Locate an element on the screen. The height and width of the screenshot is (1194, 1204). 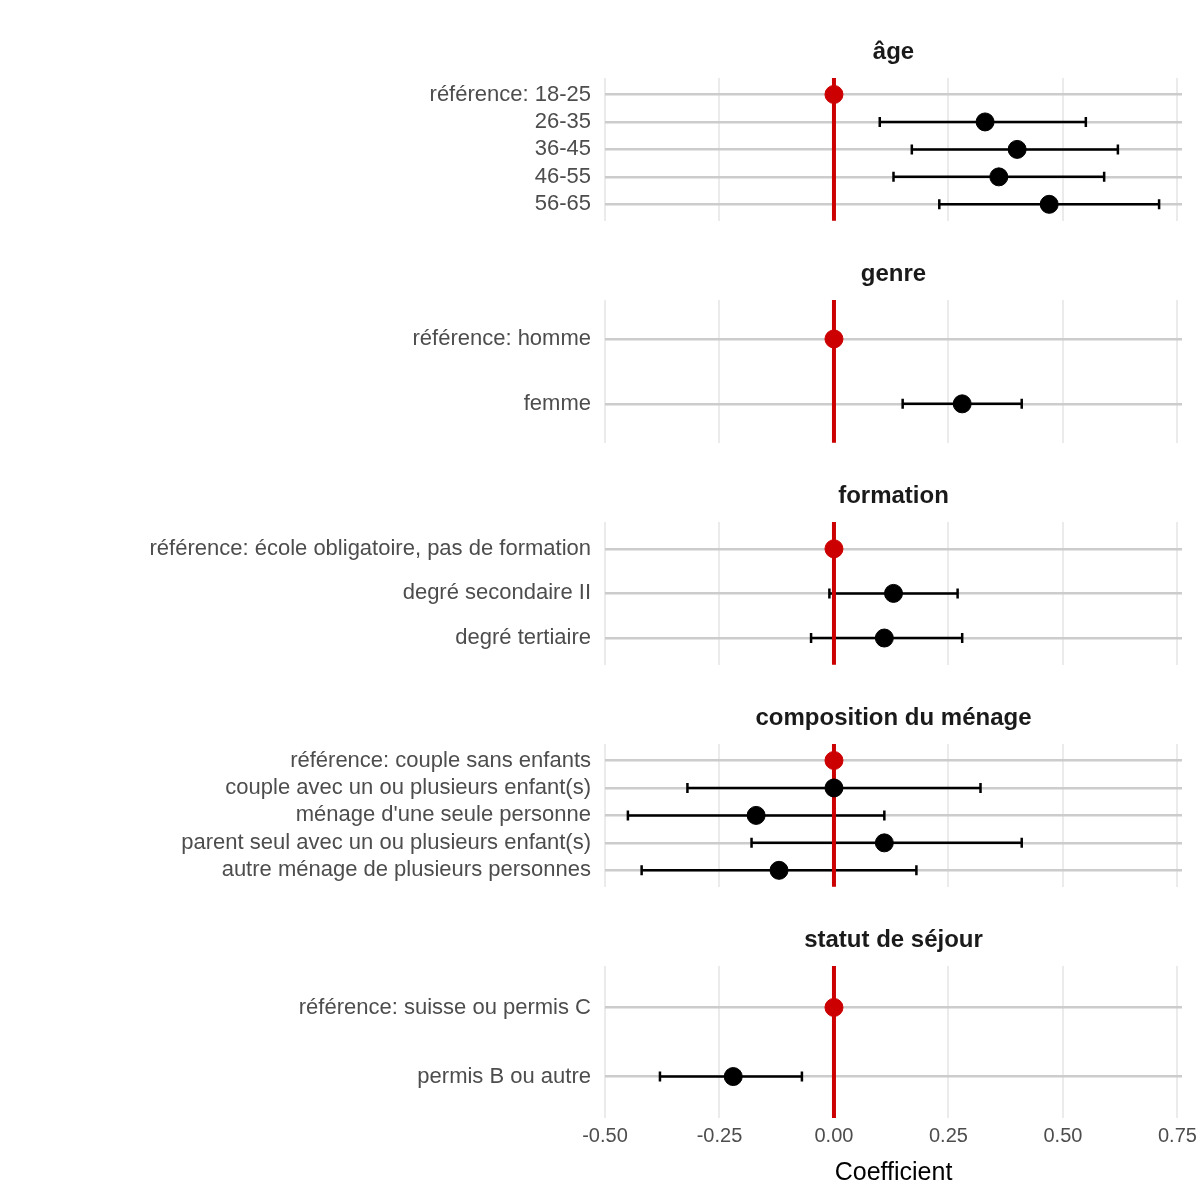
y-tick-label: référence: couple sans enfants is located at coordinates (440, 759).